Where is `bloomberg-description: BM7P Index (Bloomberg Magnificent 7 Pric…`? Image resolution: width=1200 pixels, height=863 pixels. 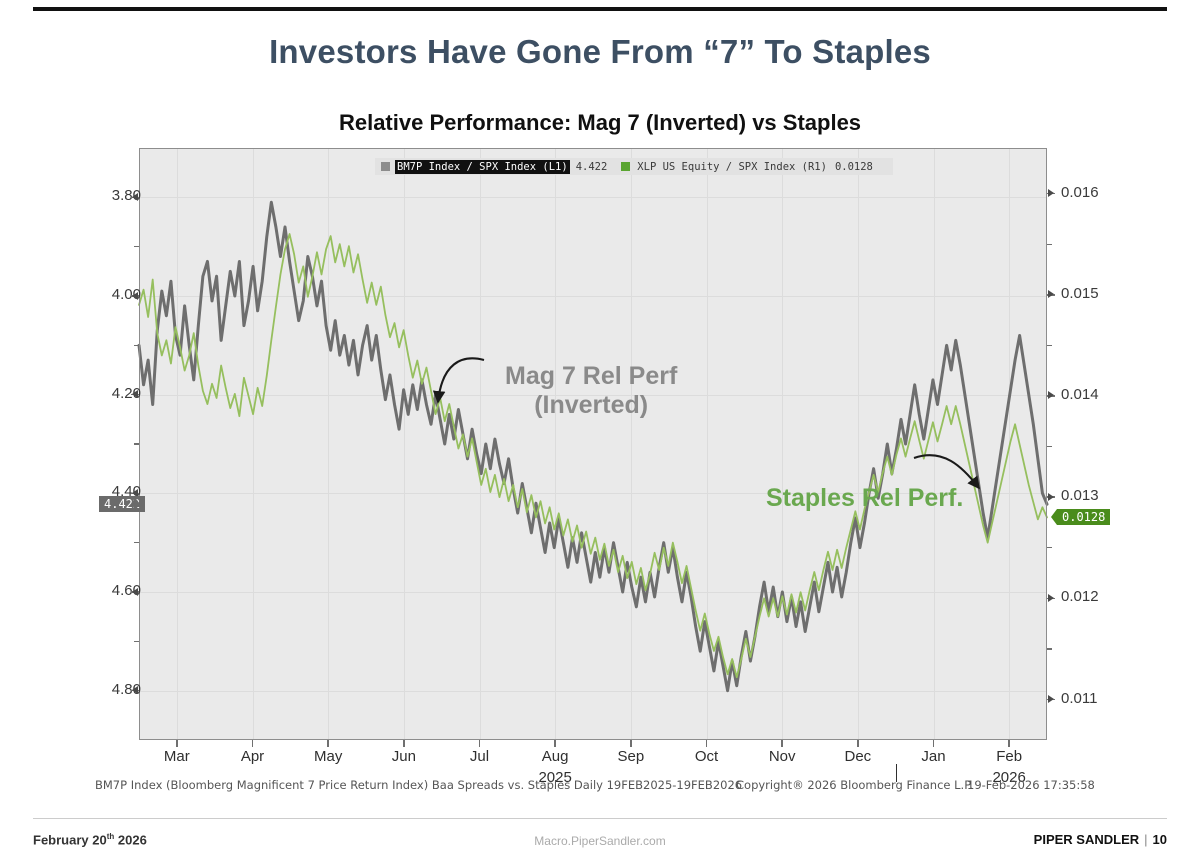 bloomberg-description: BM7P Index (Bloomberg Magnificent 7 Pric… is located at coordinates (419, 785).